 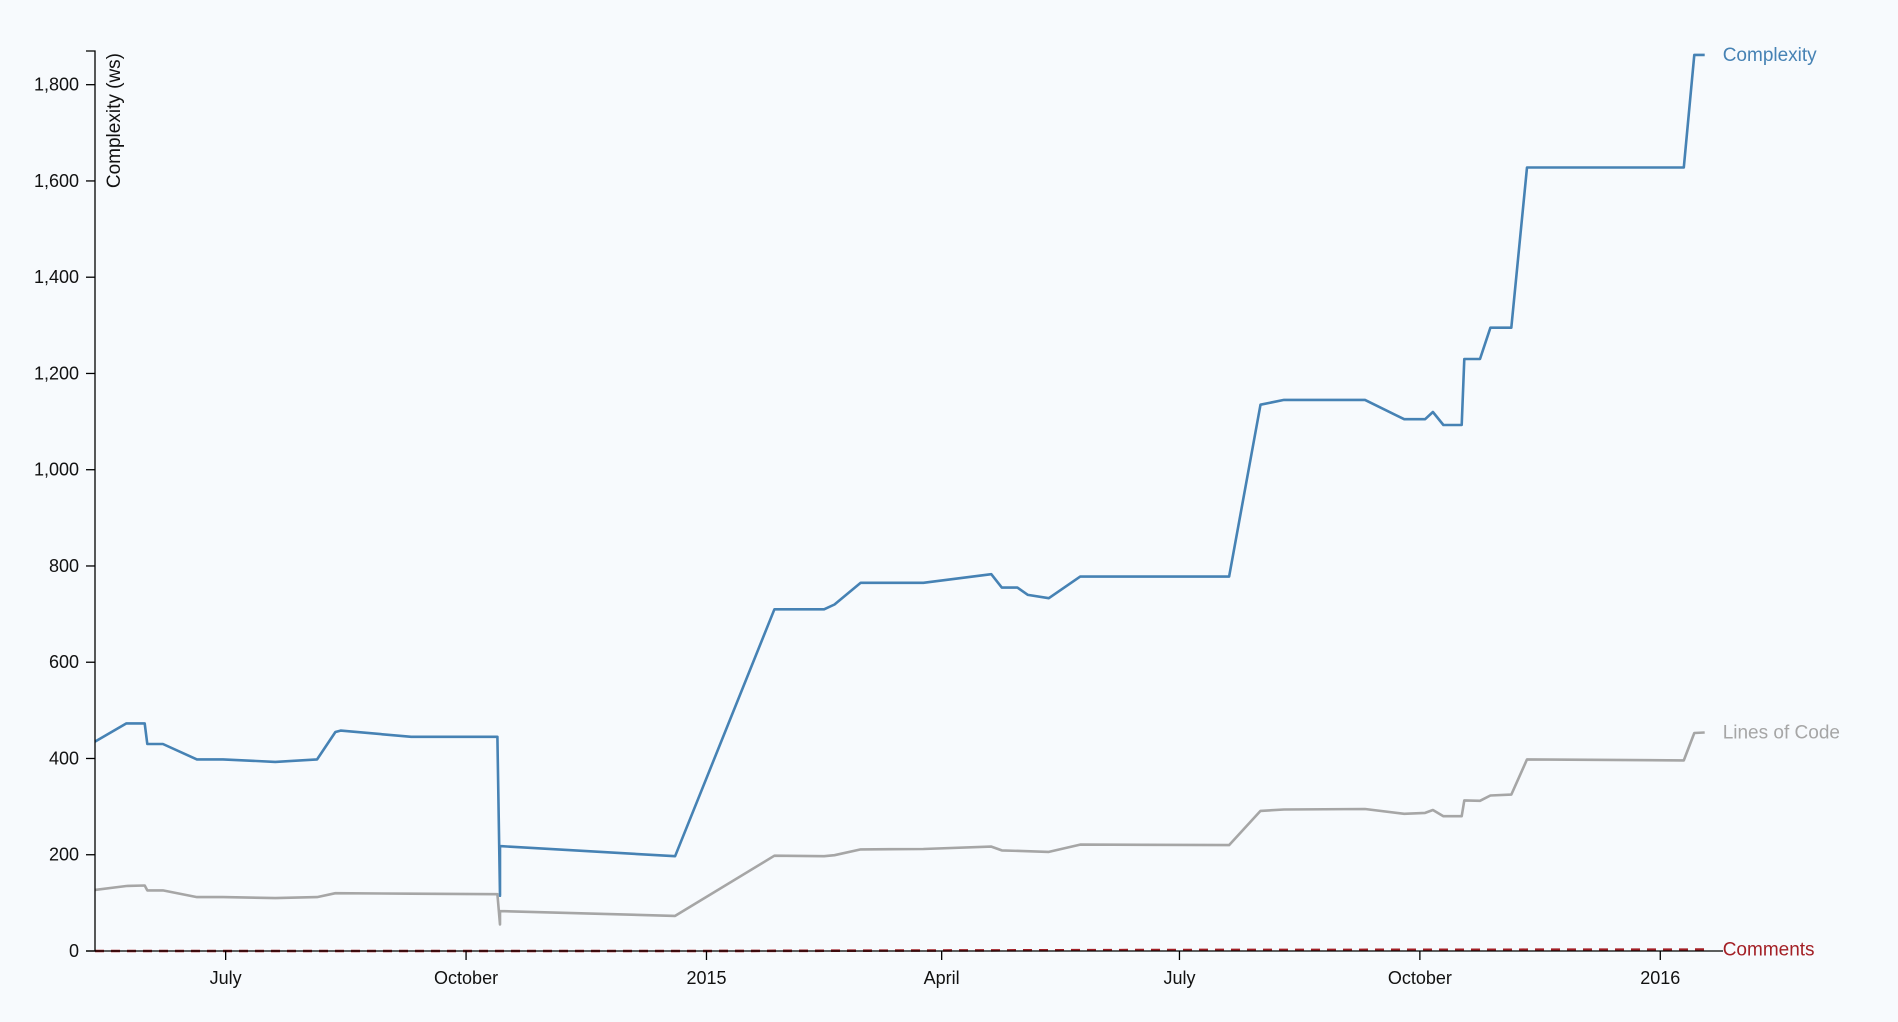 What do you see at coordinates (64, 855) in the screenshot?
I see `y-tick-label: 200` at bounding box center [64, 855].